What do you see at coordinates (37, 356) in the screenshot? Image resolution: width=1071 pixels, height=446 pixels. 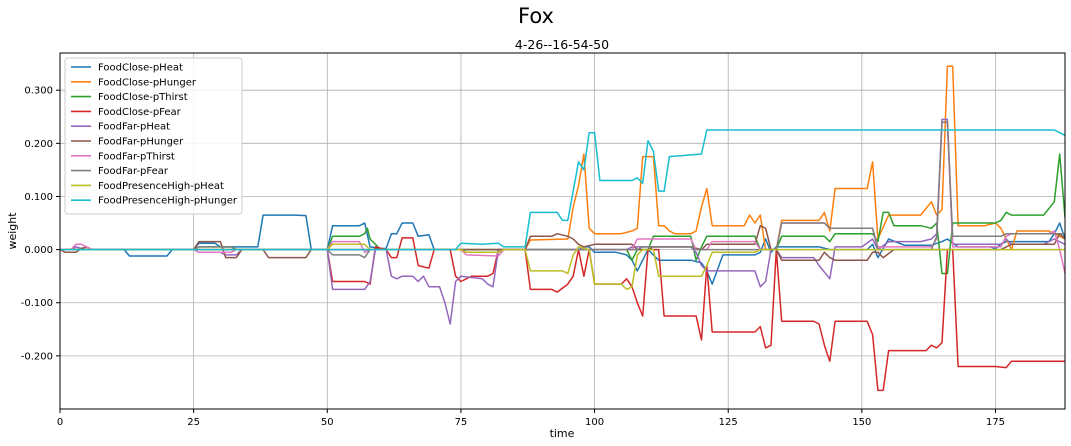 I see `y-tick-label: -0.200` at bounding box center [37, 356].